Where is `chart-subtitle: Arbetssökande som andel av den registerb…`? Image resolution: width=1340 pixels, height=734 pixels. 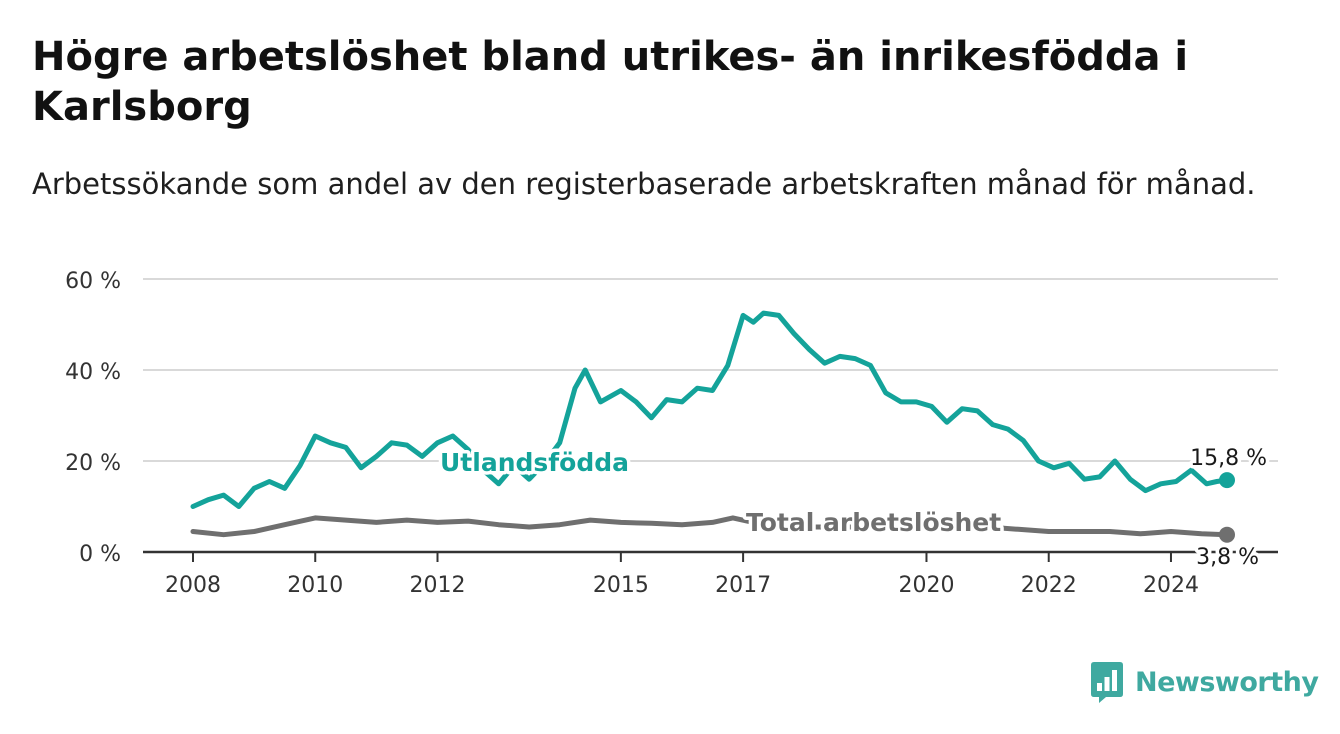 chart-subtitle: Arbetssökande som andel av den registerb… is located at coordinates (644, 184).